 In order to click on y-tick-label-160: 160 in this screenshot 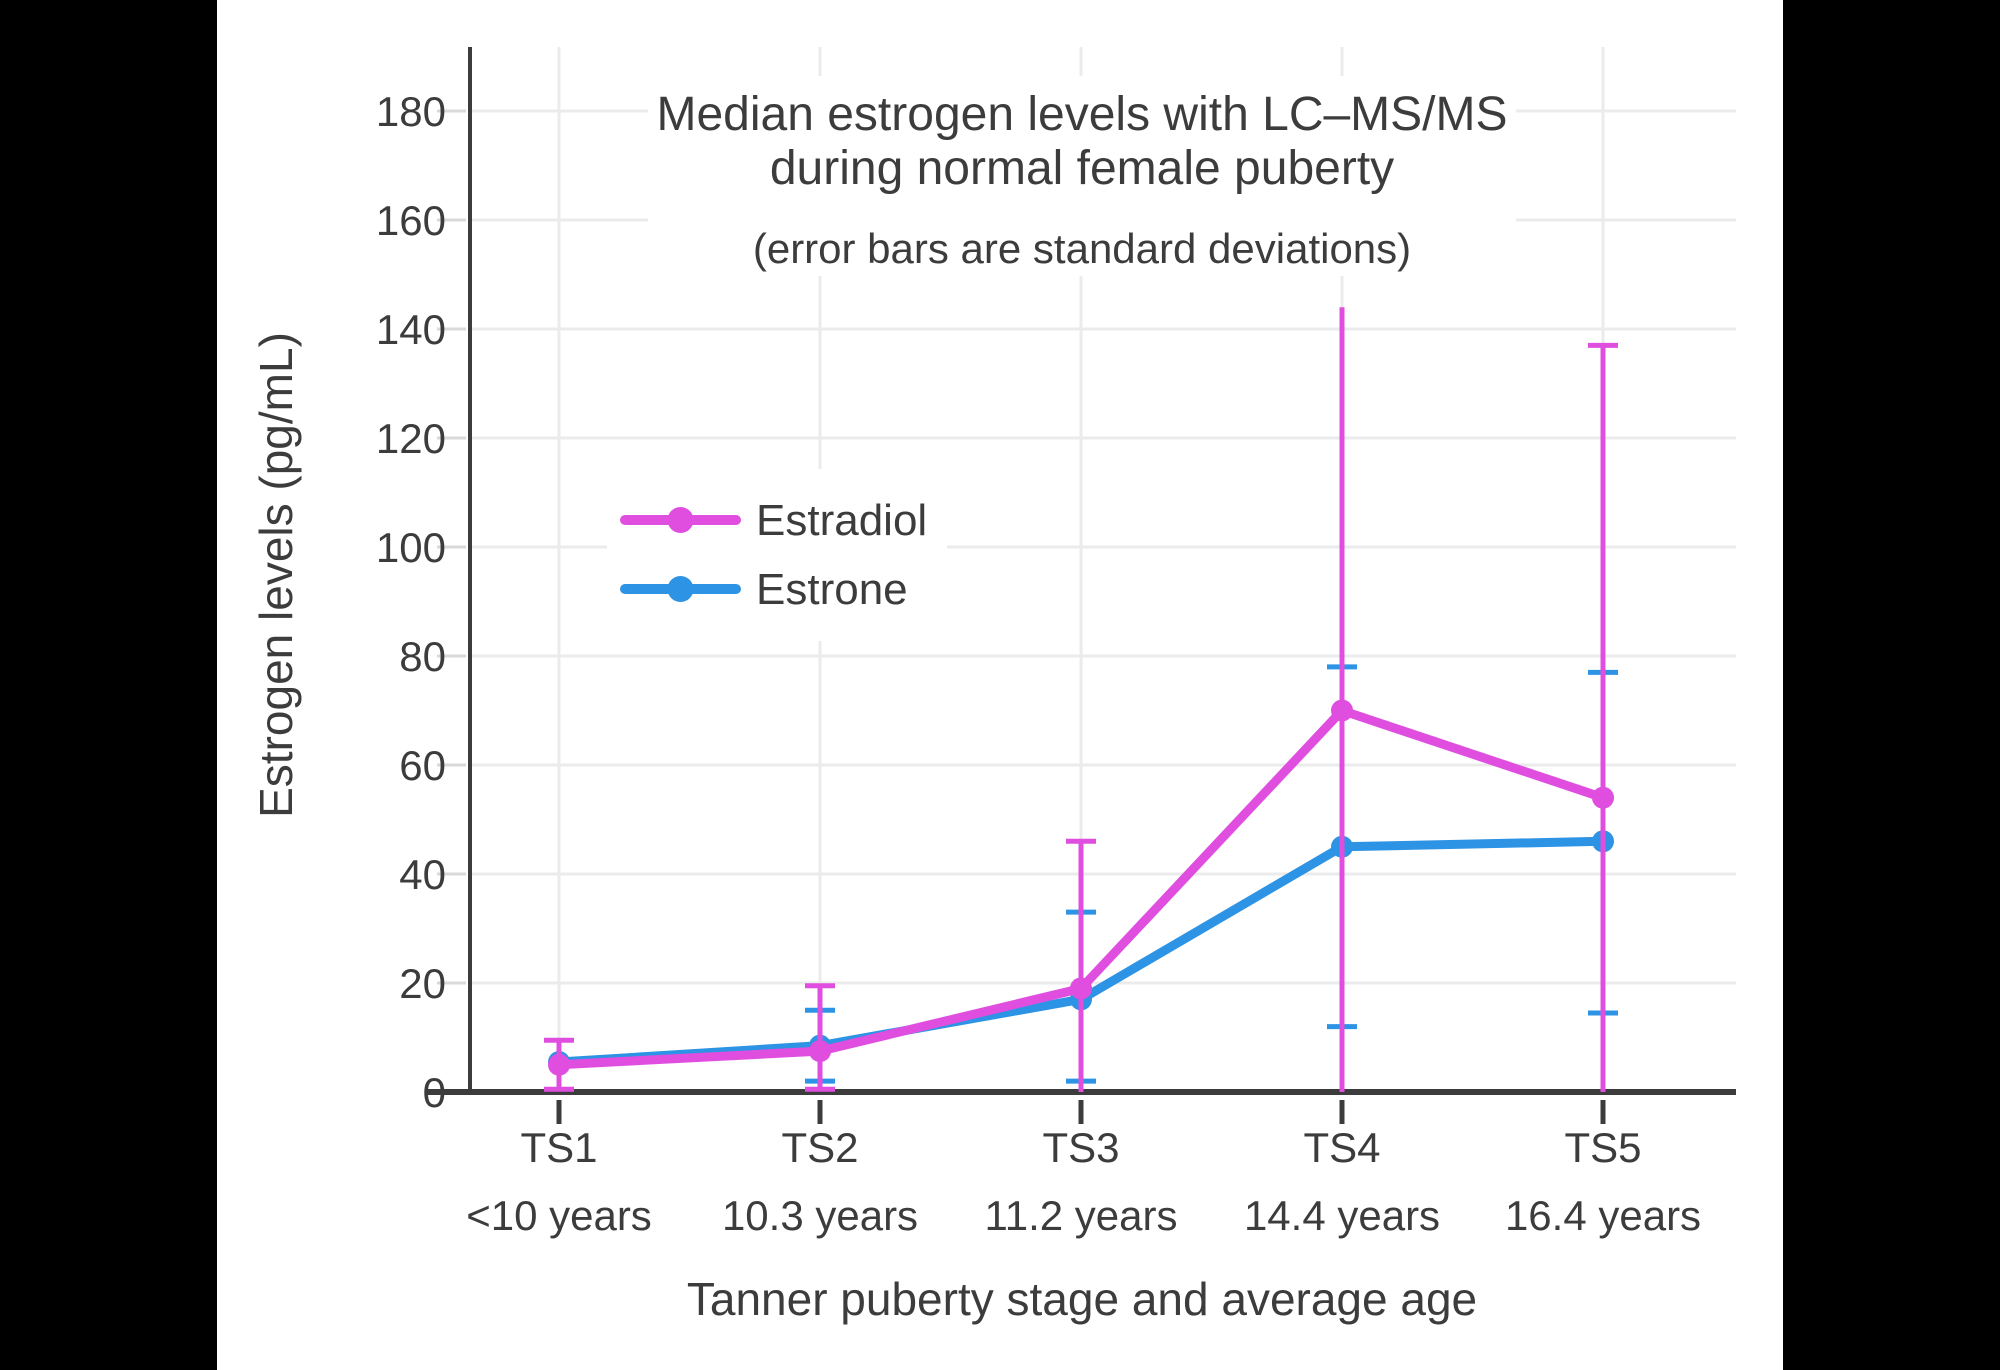, I will do `click(411, 220)`.